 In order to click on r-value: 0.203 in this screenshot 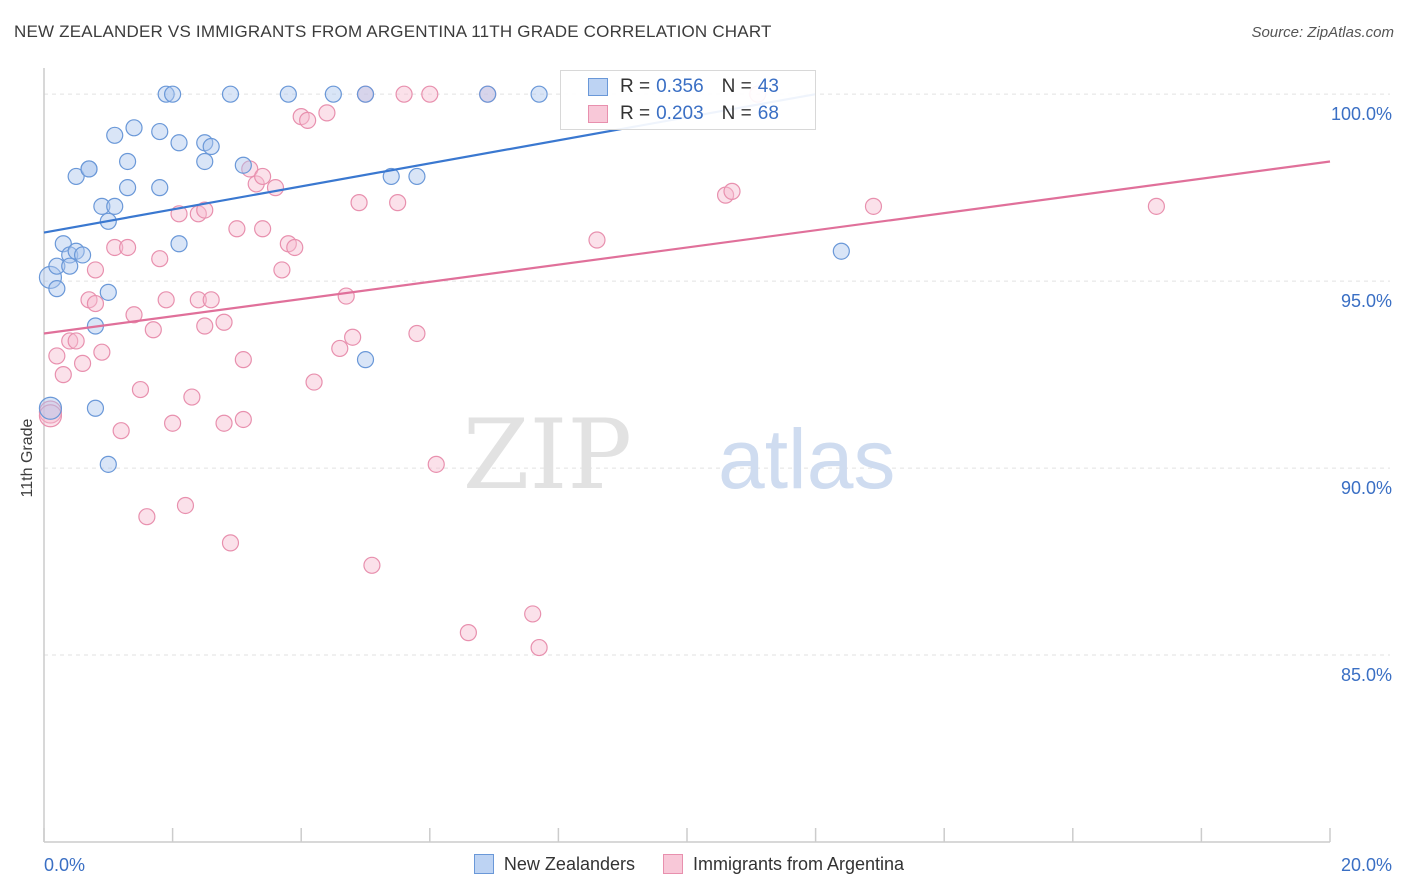, I will do `click(680, 113)`.